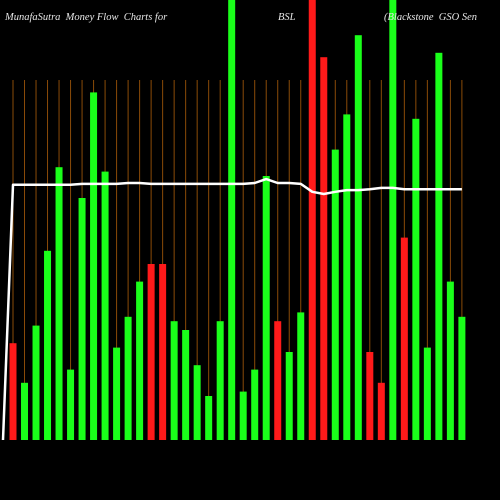 The height and width of the screenshot is (500, 500). What do you see at coordinates (86, 17) in the screenshot?
I see `chart-title: MunafaSutra Money Flow Charts for` at bounding box center [86, 17].